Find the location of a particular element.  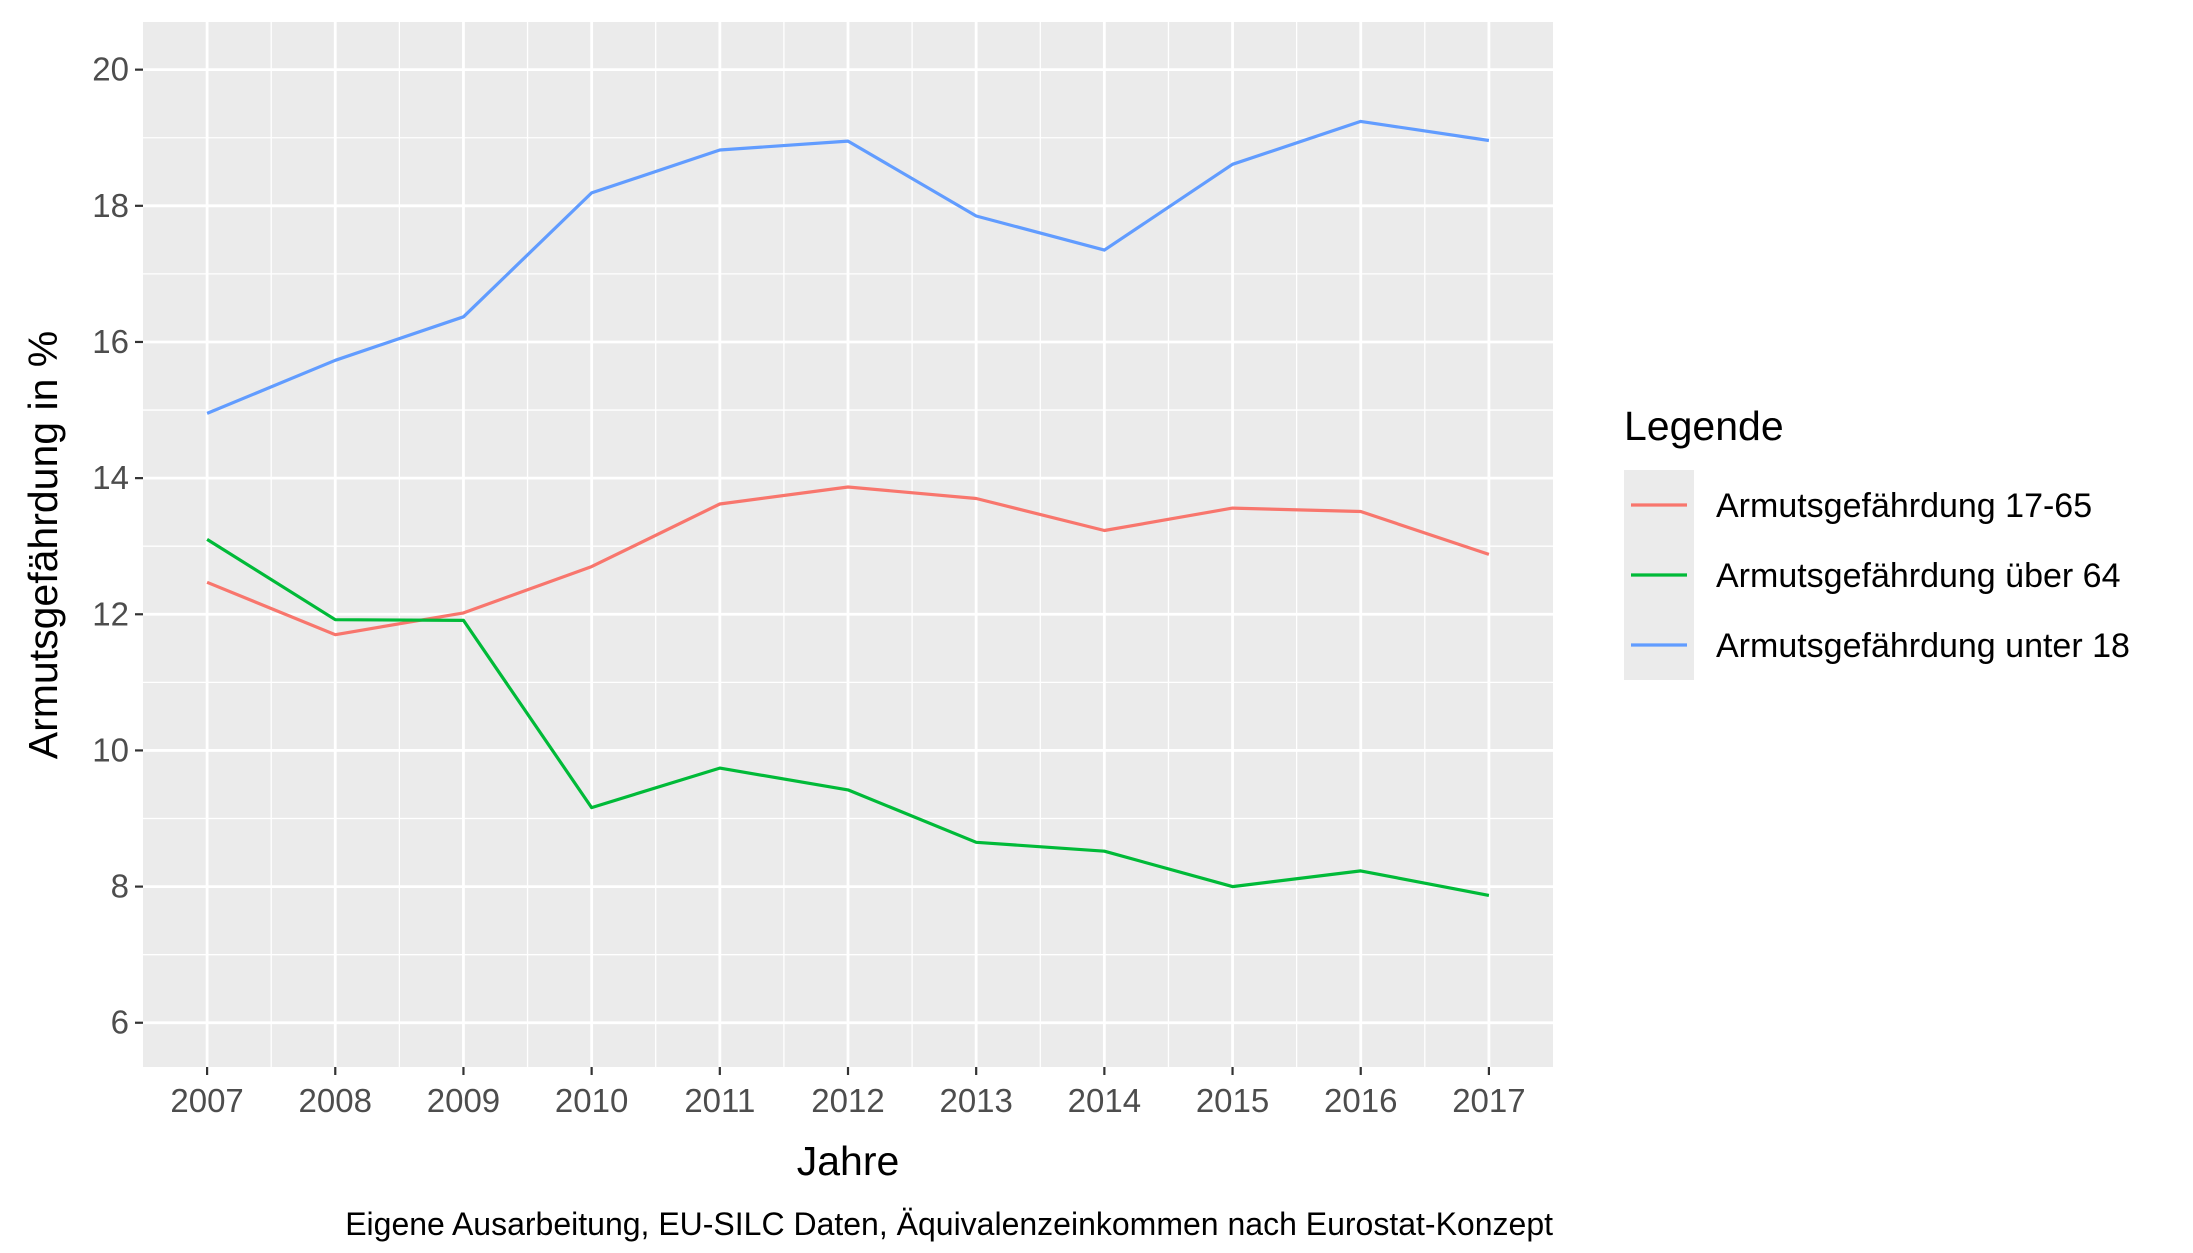

x-tick-label: 2014 is located at coordinates (1104, 1100).